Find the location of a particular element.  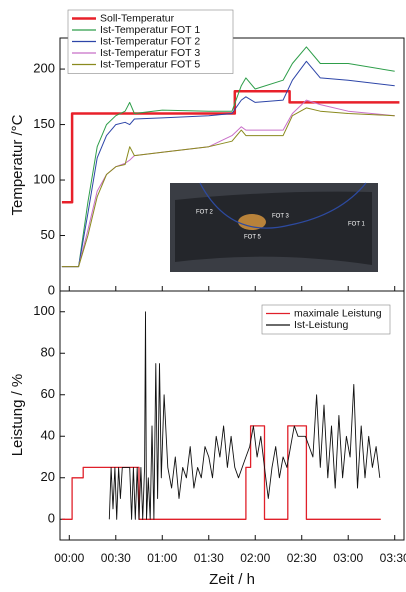

x-tick-label: 03:00 is located at coordinates (348, 558).